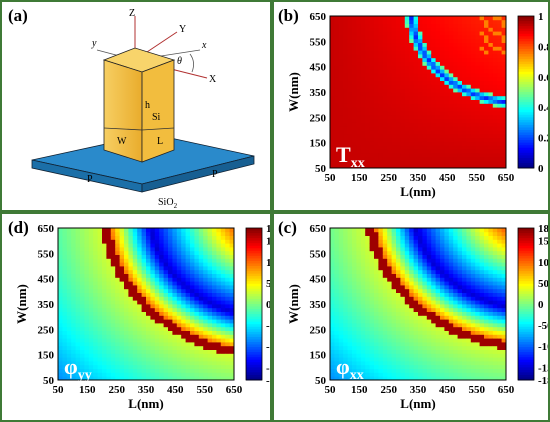 This screenshot has width=550, height=422. What do you see at coordinates (526, 159) in the screenshot?
I see `colorbar-segment` at bounding box center [526, 159].